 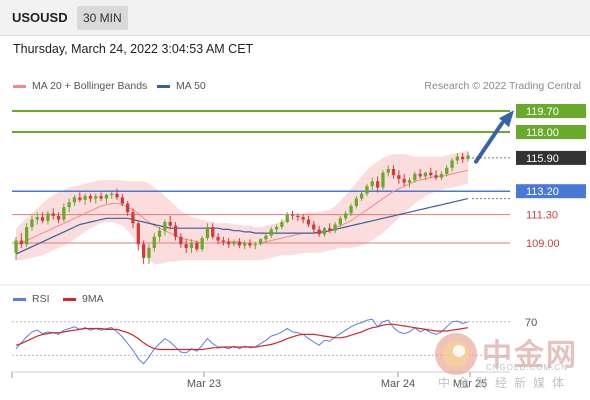 What do you see at coordinates (551, 191) in the screenshot?
I see `level-box-113.20` at bounding box center [551, 191].